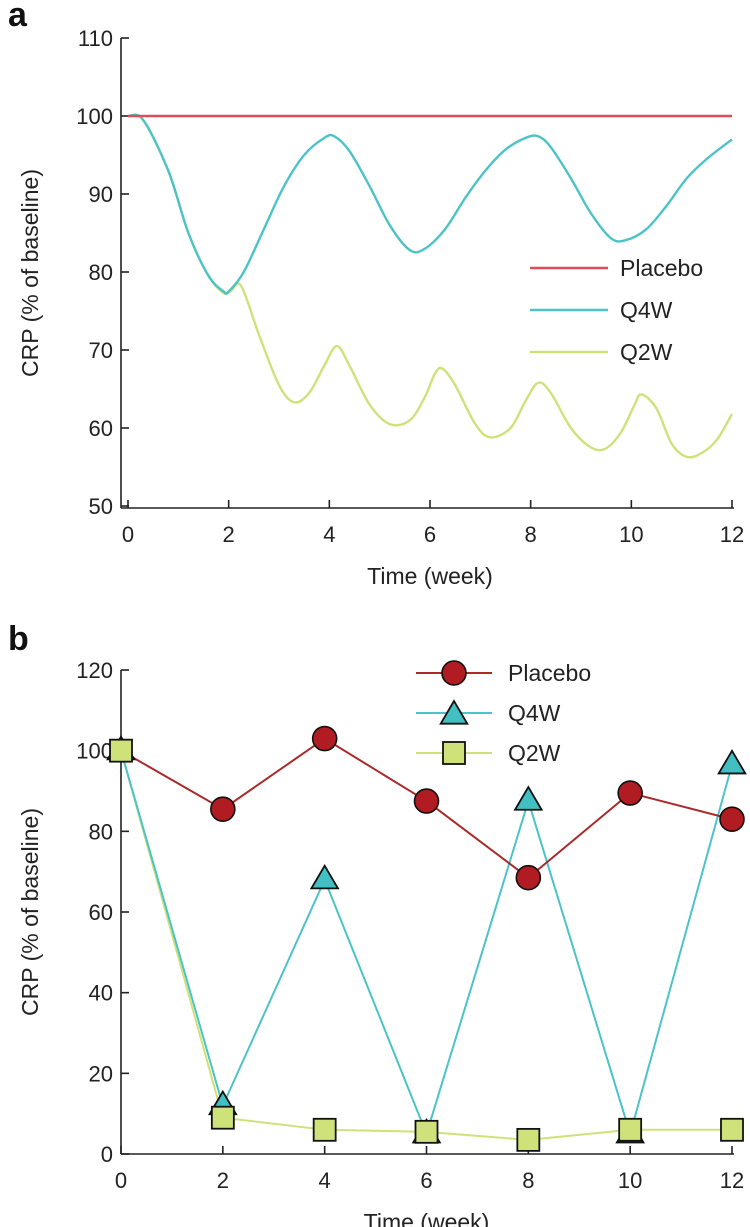  I want to click on y-tick-label: 20, so click(101, 1073).